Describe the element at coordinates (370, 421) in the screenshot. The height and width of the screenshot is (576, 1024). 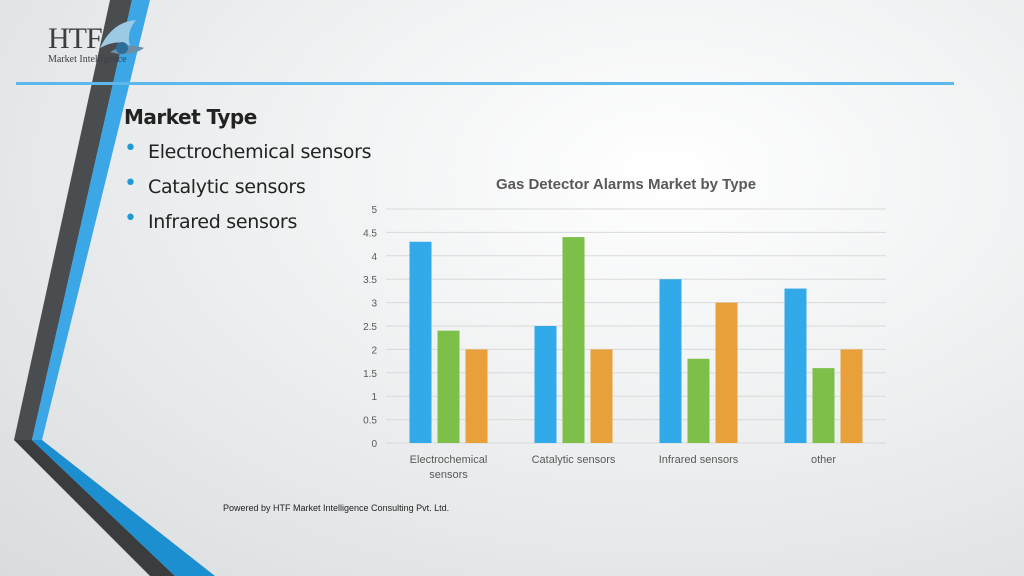
I see `y-tick-label: 0.5` at that location.